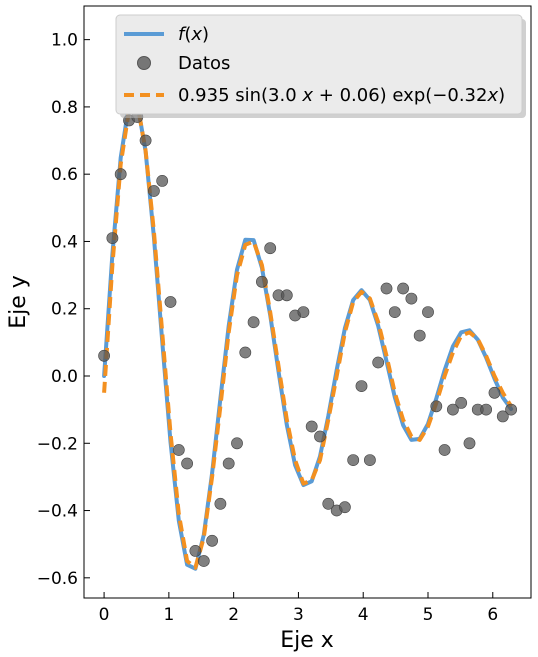  What do you see at coordinates (428, 615) in the screenshot?
I see `x-tick-label: 5` at bounding box center [428, 615].